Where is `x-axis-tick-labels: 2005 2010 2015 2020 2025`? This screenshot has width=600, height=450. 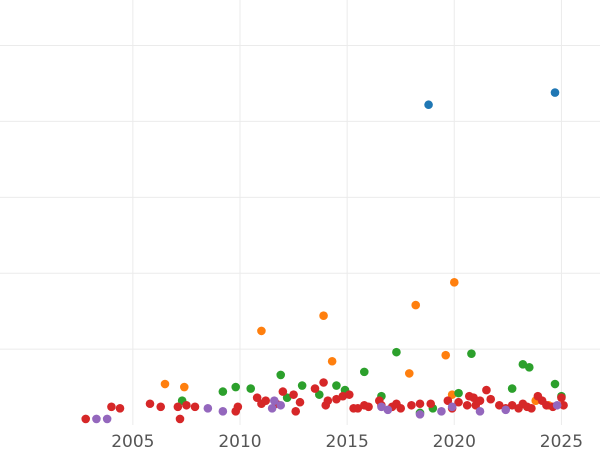
x-axis-tick-labels: 2005 2010 2015 2020 2025 is located at coordinates (347, 441).